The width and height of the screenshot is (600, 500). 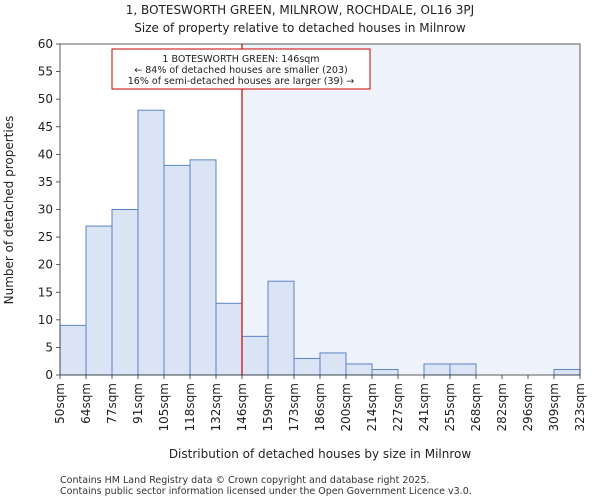 What do you see at coordinates (528, 407) in the screenshot?
I see `x-tick-label: 296sqm` at bounding box center [528, 407].